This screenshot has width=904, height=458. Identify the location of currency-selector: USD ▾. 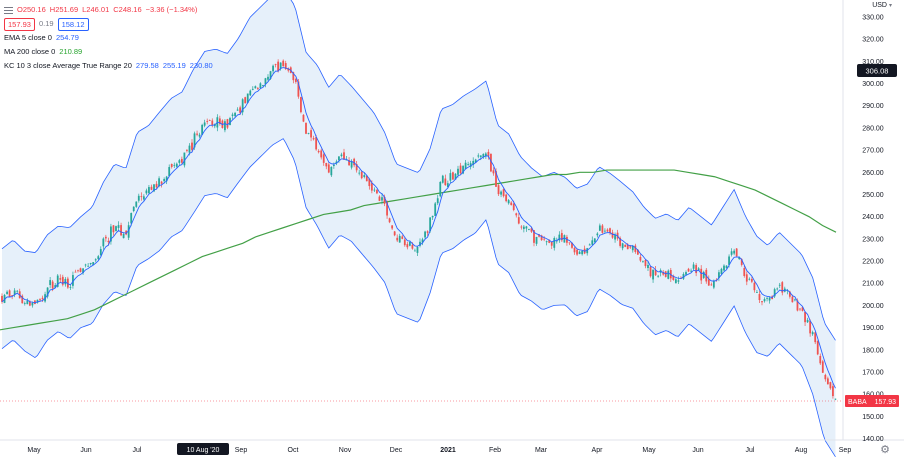
(882, 5).